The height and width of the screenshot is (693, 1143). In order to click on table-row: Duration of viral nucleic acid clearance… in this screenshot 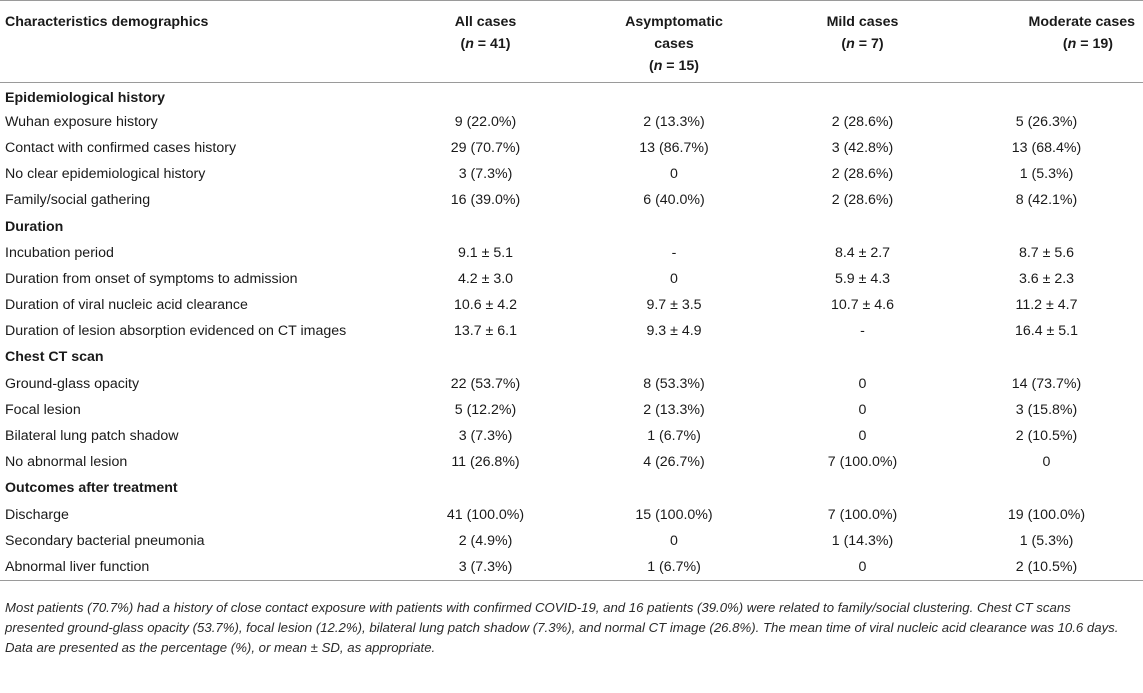, I will do `click(571, 305)`.